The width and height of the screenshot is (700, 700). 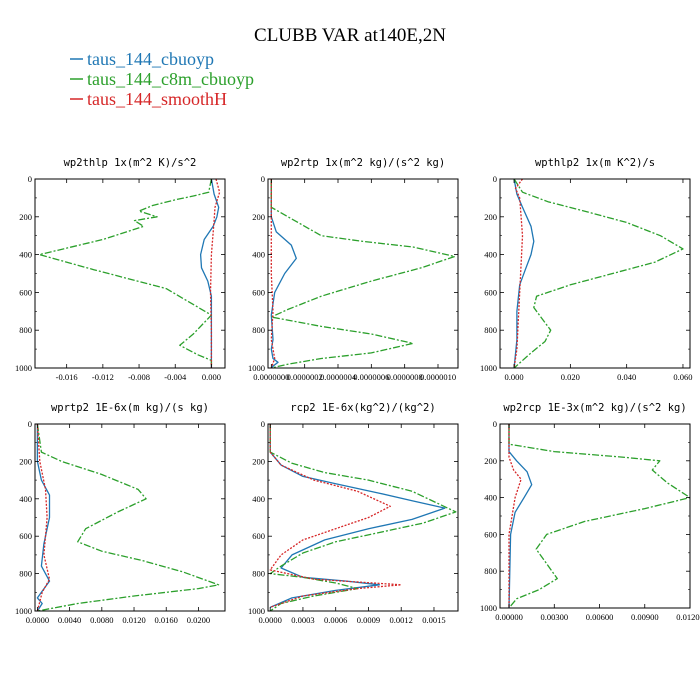 What do you see at coordinates (509, 617) in the screenshot?
I see `x-tick-label: 0.00000` at bounding box center [509, 617].